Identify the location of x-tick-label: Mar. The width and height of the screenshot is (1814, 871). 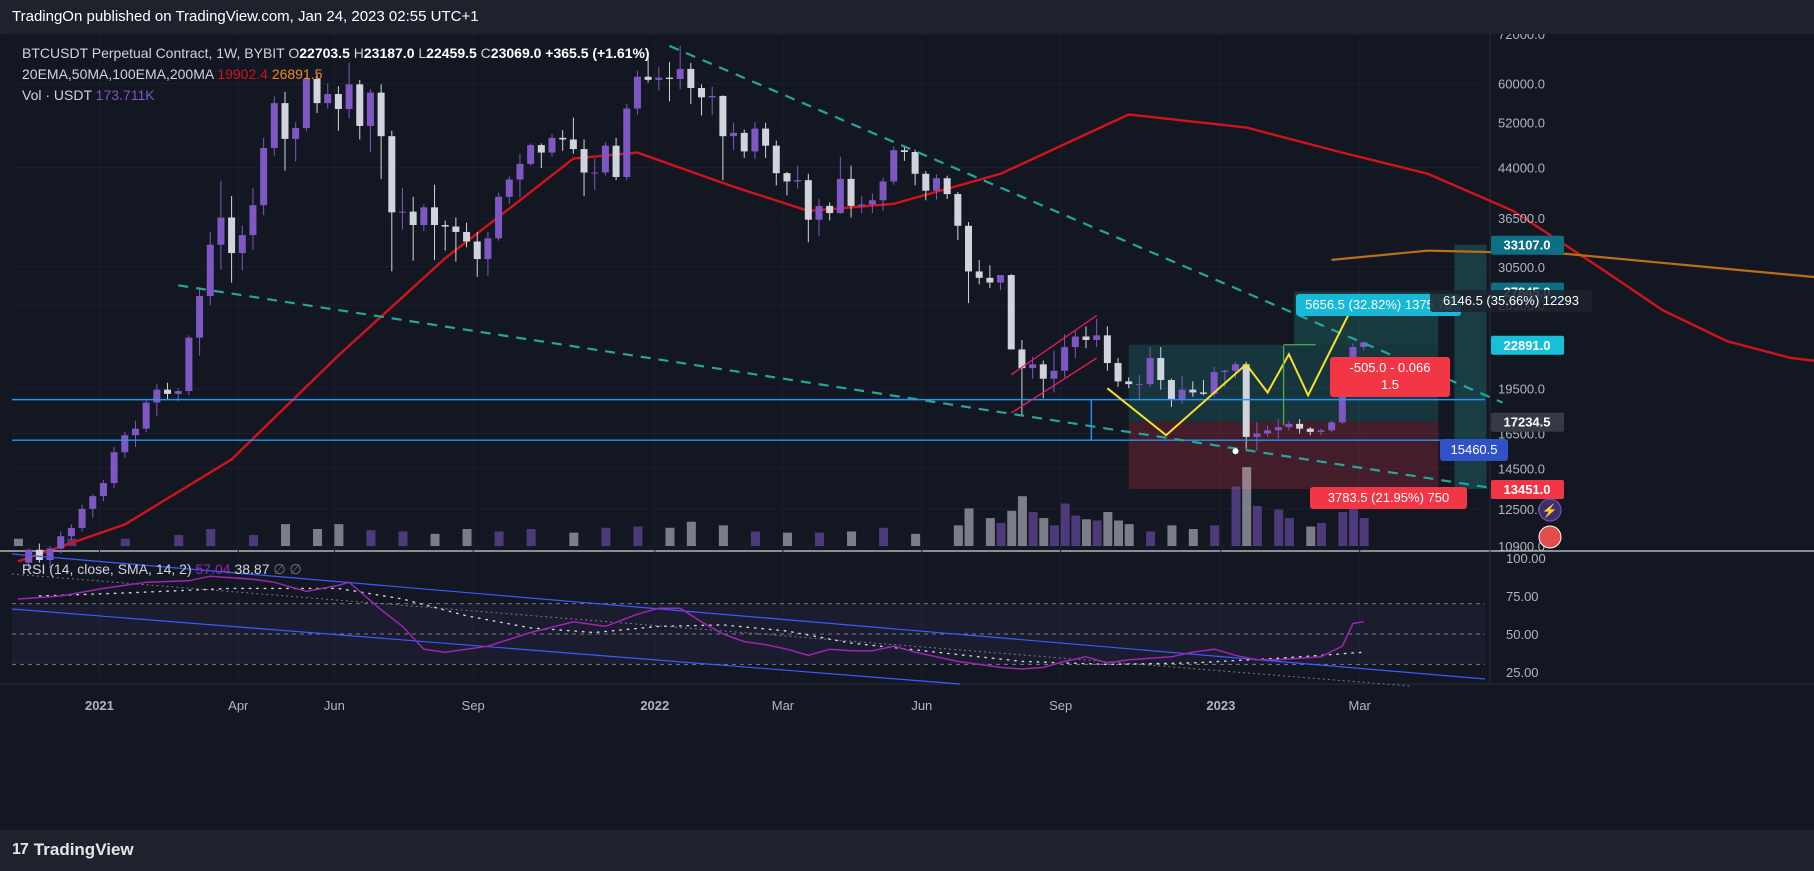
(1359, 705).